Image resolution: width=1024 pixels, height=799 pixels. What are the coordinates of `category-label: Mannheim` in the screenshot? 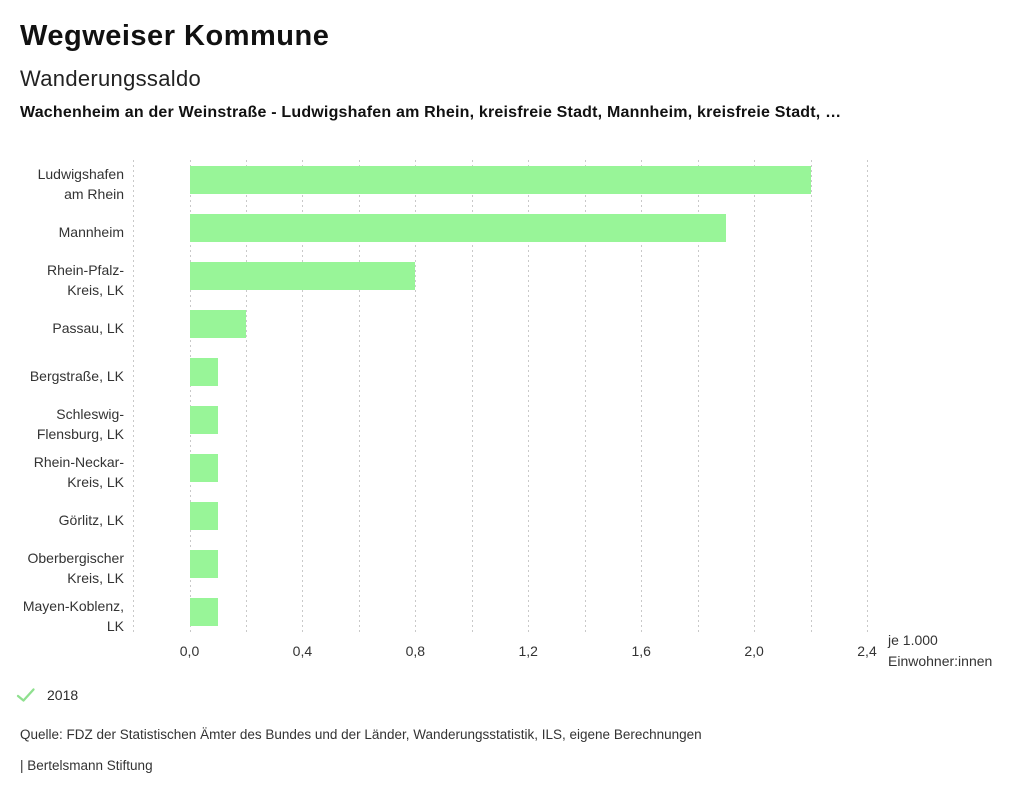 It's located at (62, 232).